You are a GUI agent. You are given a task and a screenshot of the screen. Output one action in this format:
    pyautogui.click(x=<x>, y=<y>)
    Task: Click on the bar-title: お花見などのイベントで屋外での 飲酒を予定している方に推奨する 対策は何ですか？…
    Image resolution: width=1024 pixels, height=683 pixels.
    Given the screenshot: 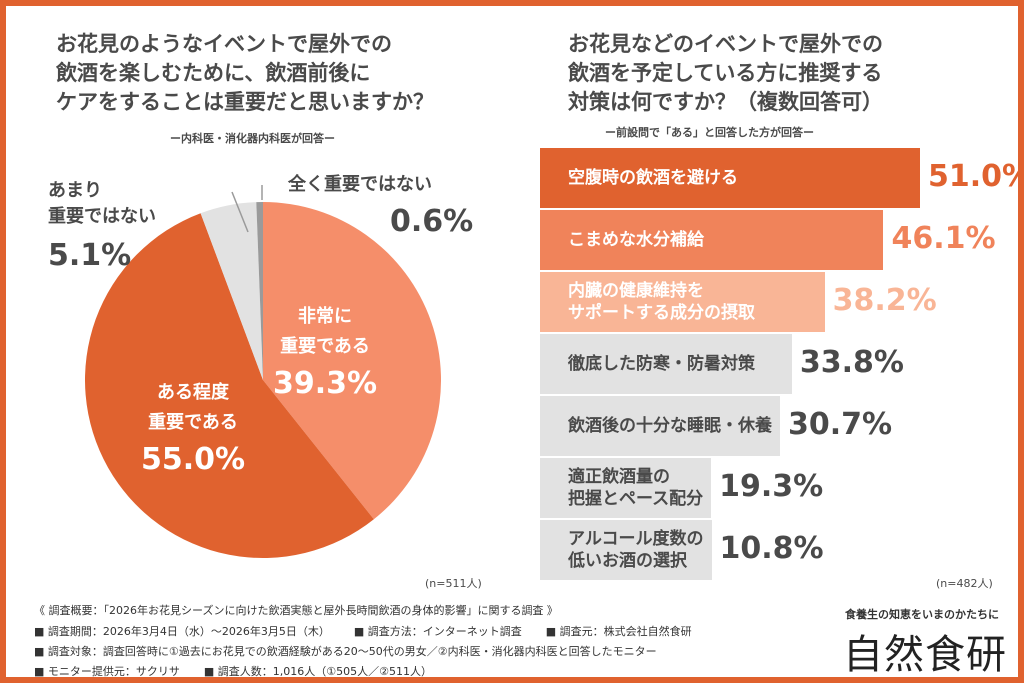 What is the action you would take?
    pyautogui.click(x=725, y=73)
    